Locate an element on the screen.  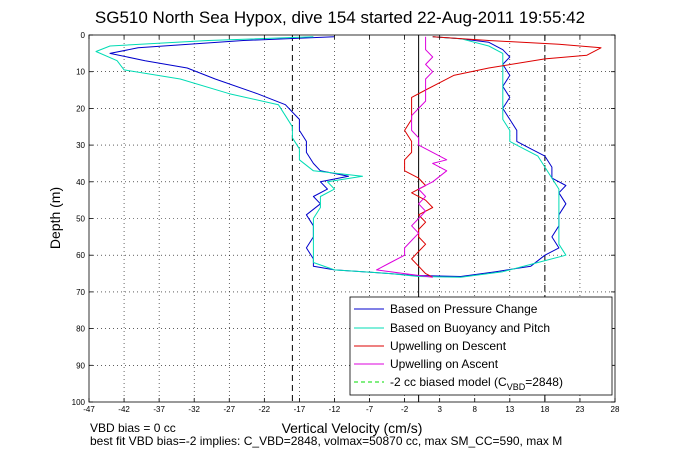
legend-entry-descent: Upwelling on Descent is located at coordinates (448, 346).